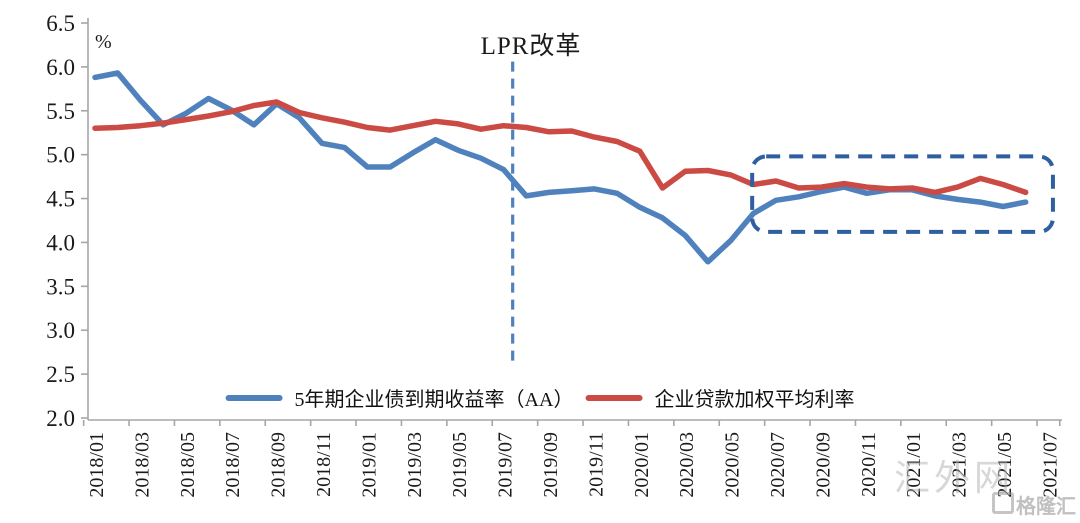  I want to click on x-axis-label: 2019/03, so click(415, 465).